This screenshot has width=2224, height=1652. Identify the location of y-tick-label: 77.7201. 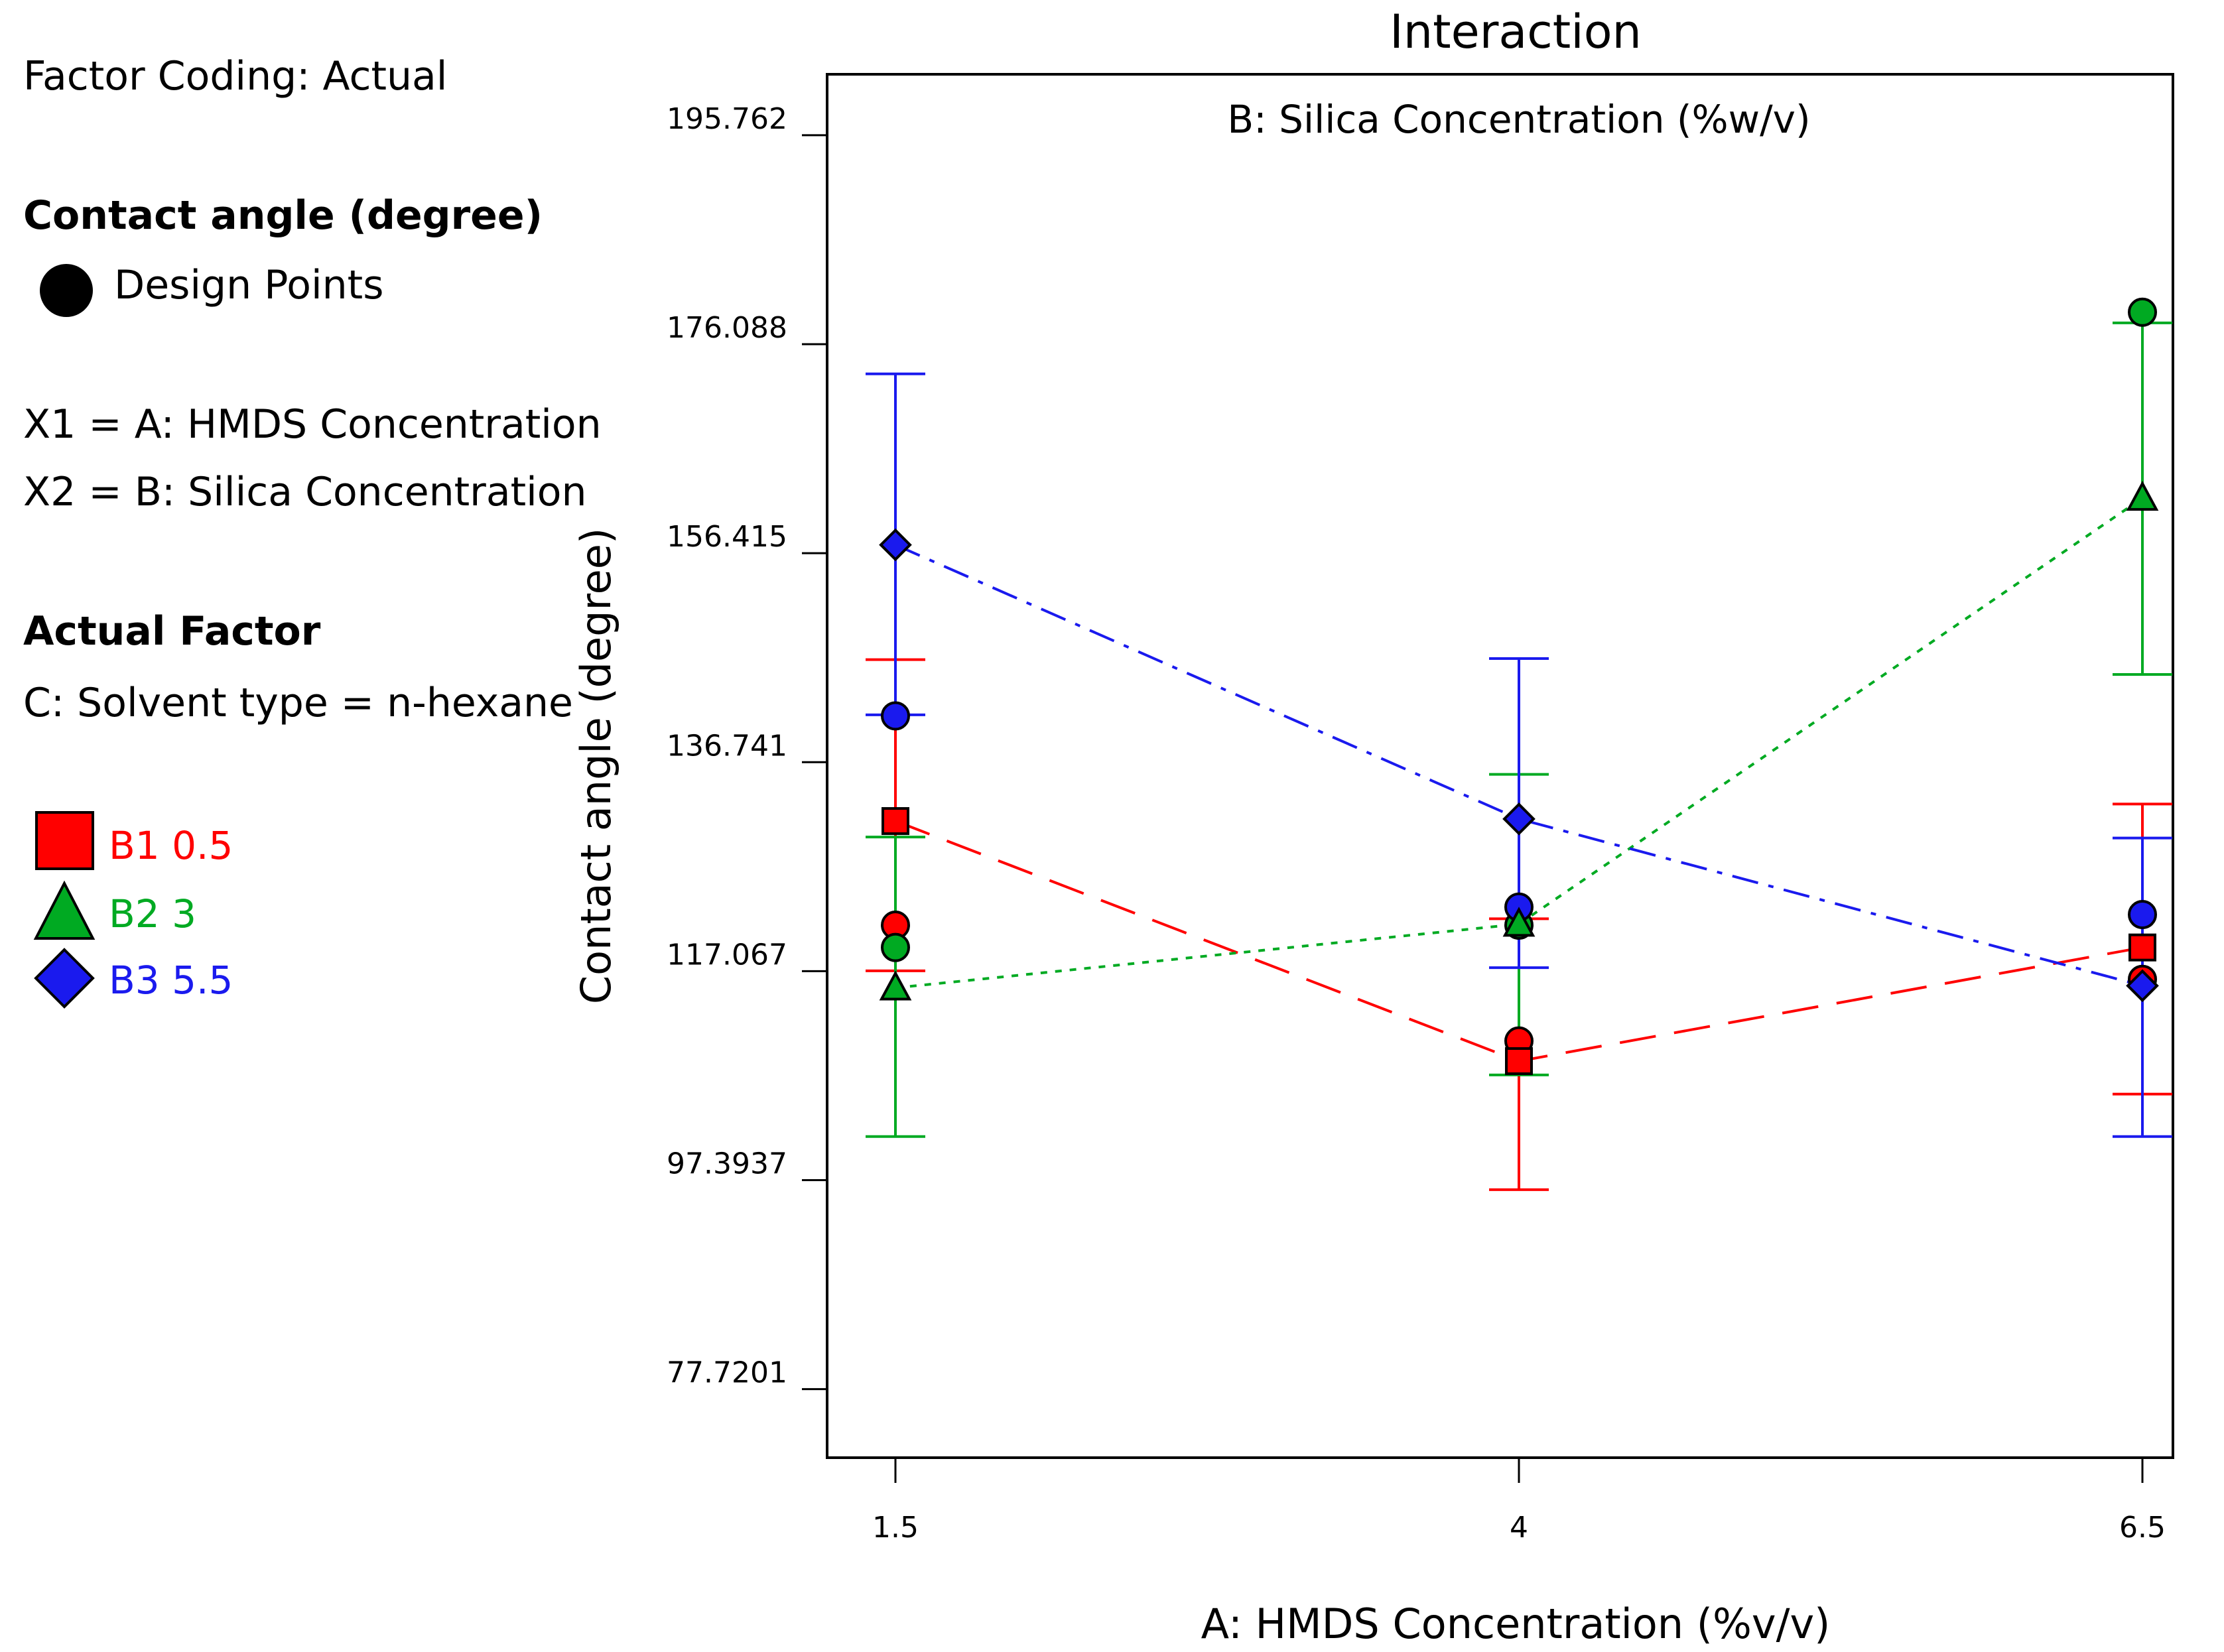
(727, 1373).